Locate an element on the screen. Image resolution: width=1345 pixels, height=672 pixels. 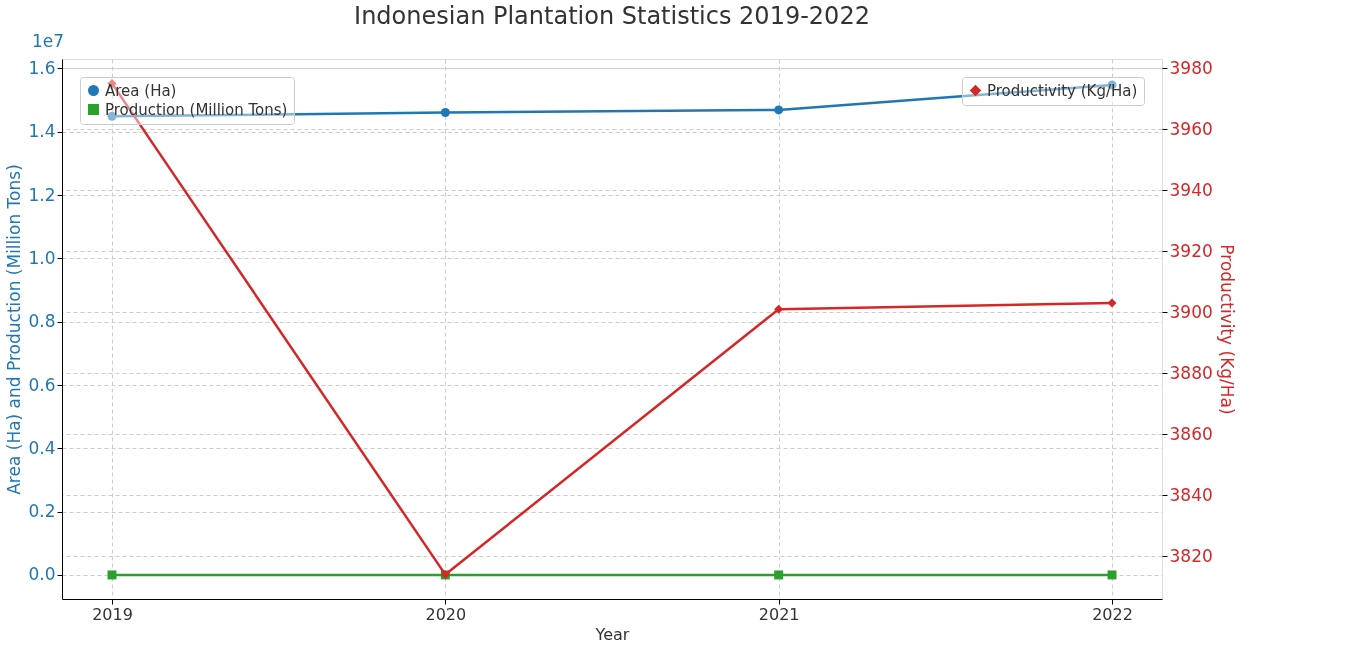
y2-tick-label: 3900 is located at coordinates (1191, 311).